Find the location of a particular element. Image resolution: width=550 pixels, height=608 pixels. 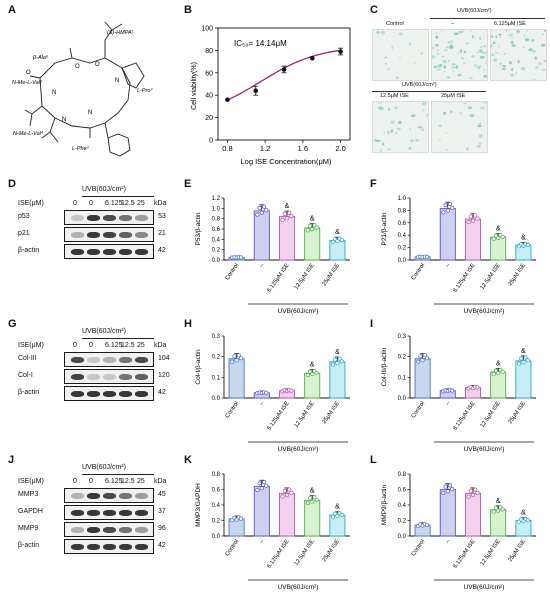

chart-L-dot is located at coordinates (470, 490).